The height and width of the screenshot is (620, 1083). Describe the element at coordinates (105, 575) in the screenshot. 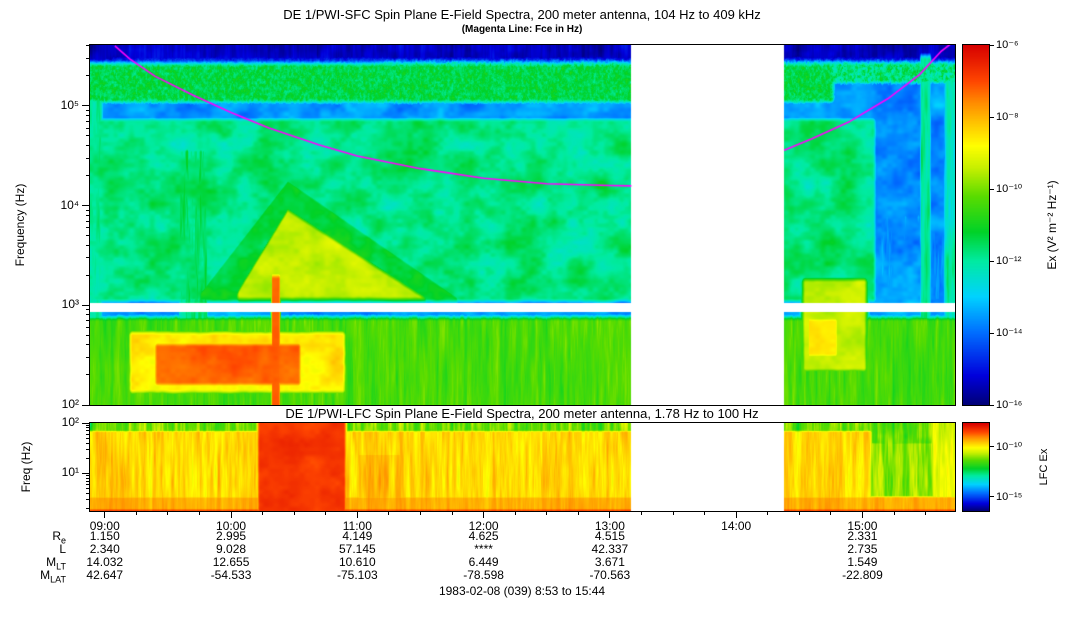

I see `ephemeris-value: 42.647` at that location.